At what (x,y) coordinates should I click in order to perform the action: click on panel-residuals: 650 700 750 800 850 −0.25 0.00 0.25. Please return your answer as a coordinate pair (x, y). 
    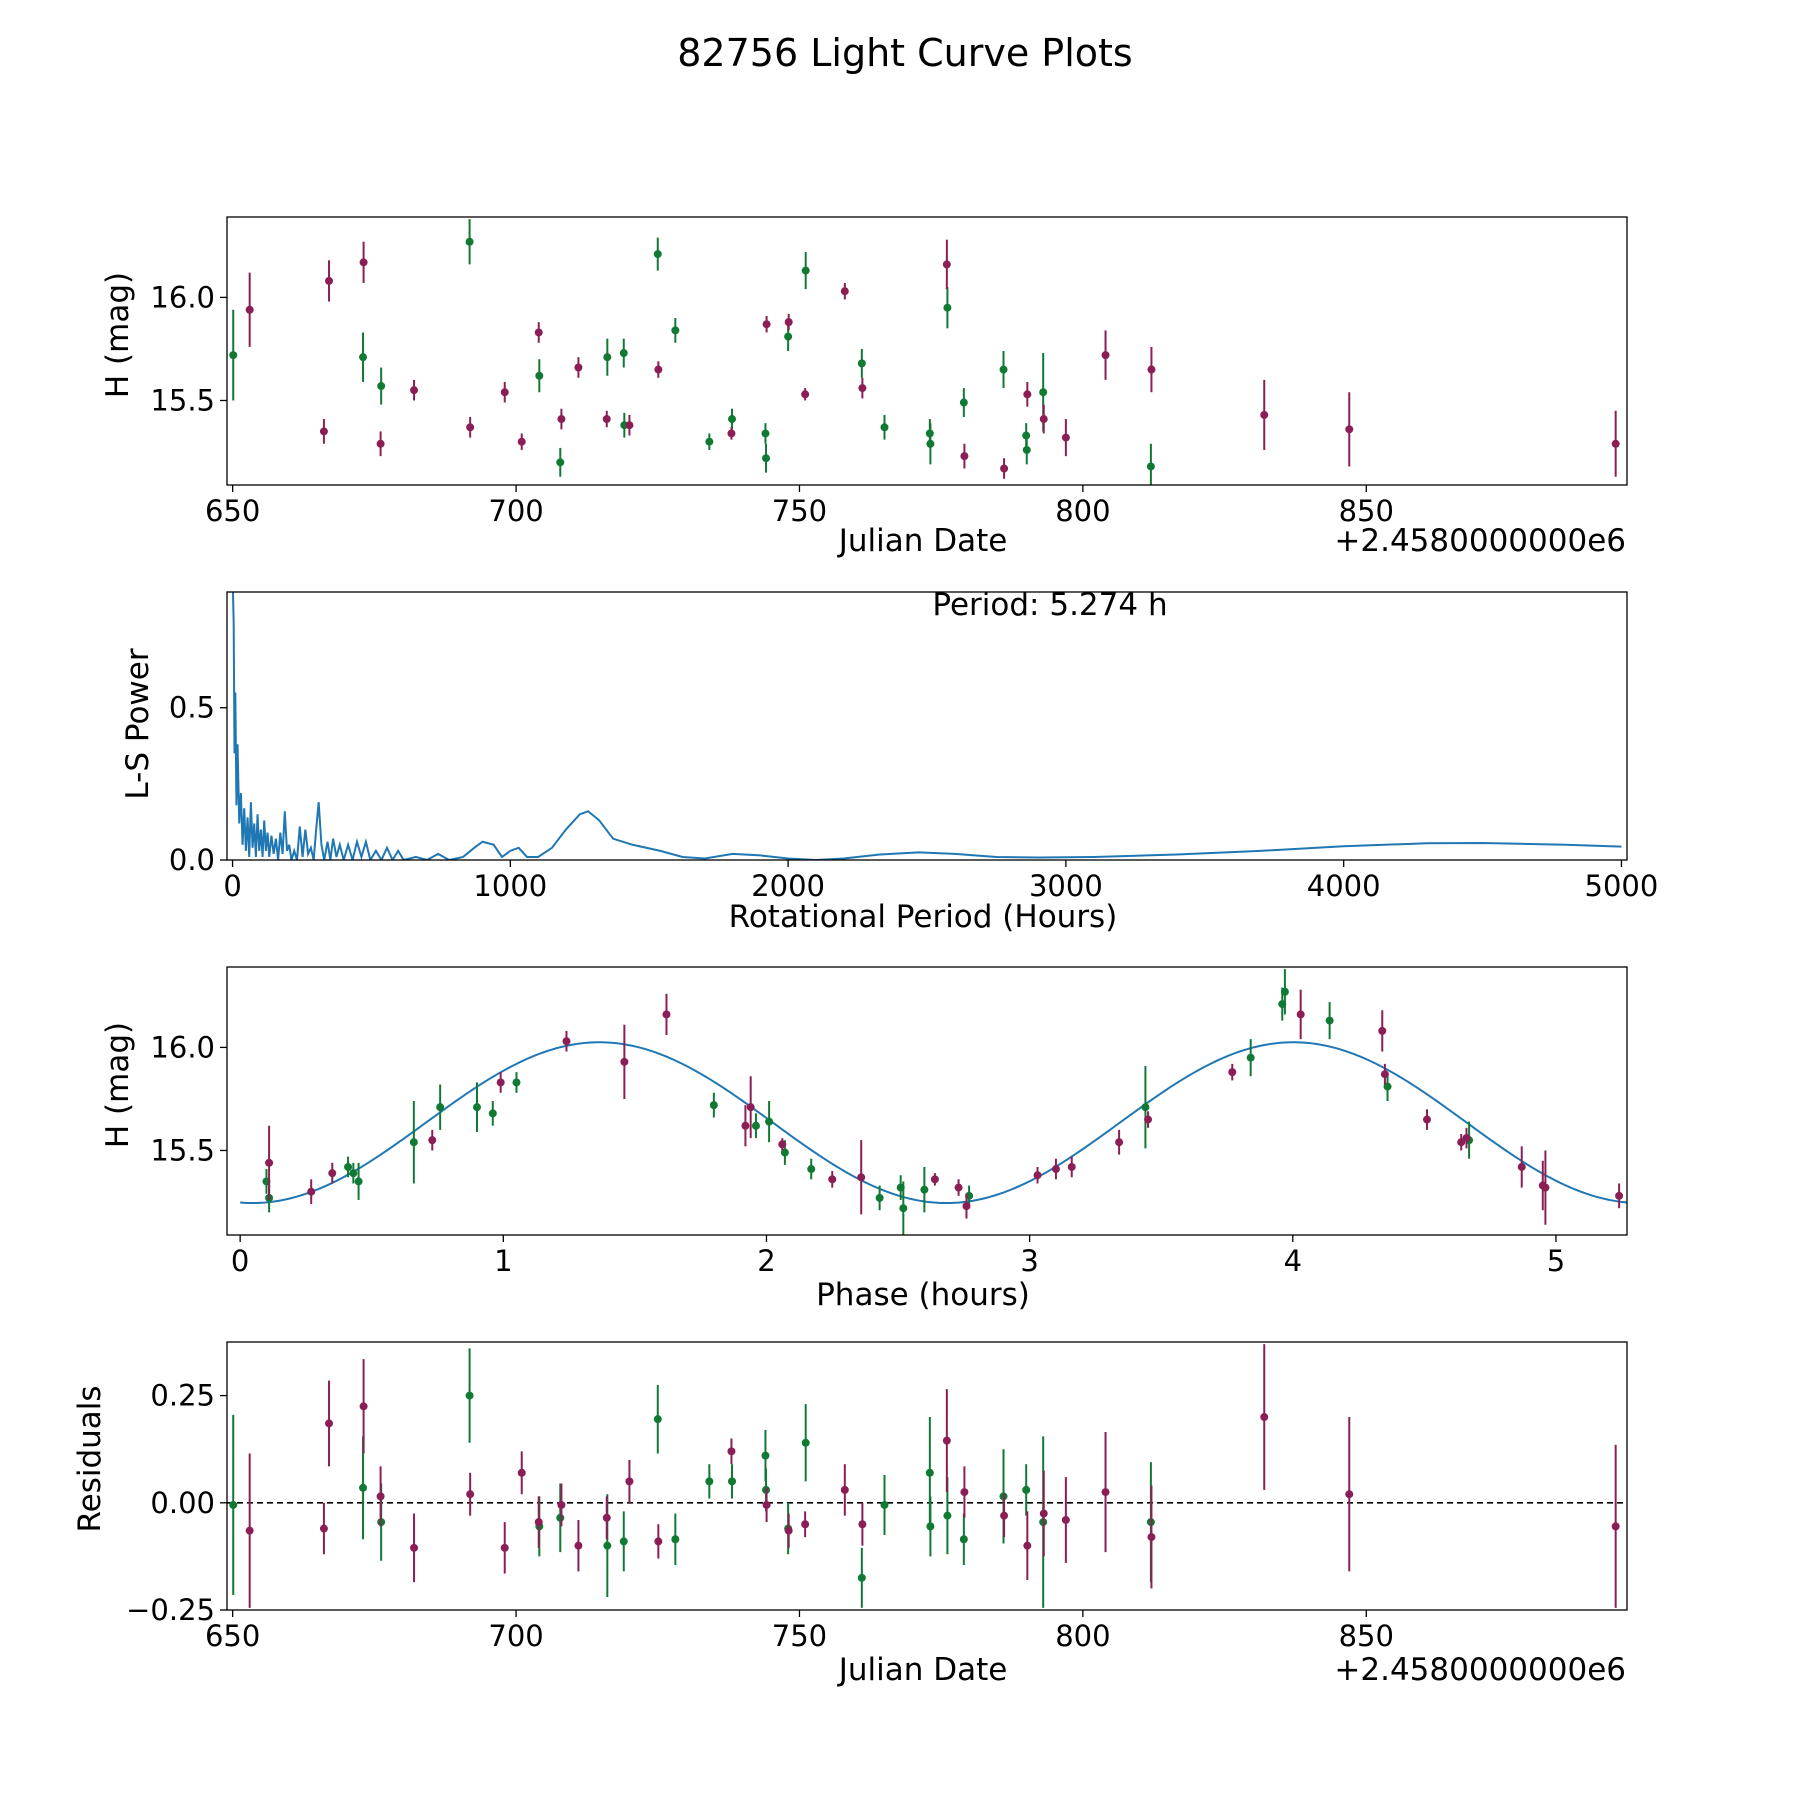
    Looking at the image, I should click on (877, 1497).